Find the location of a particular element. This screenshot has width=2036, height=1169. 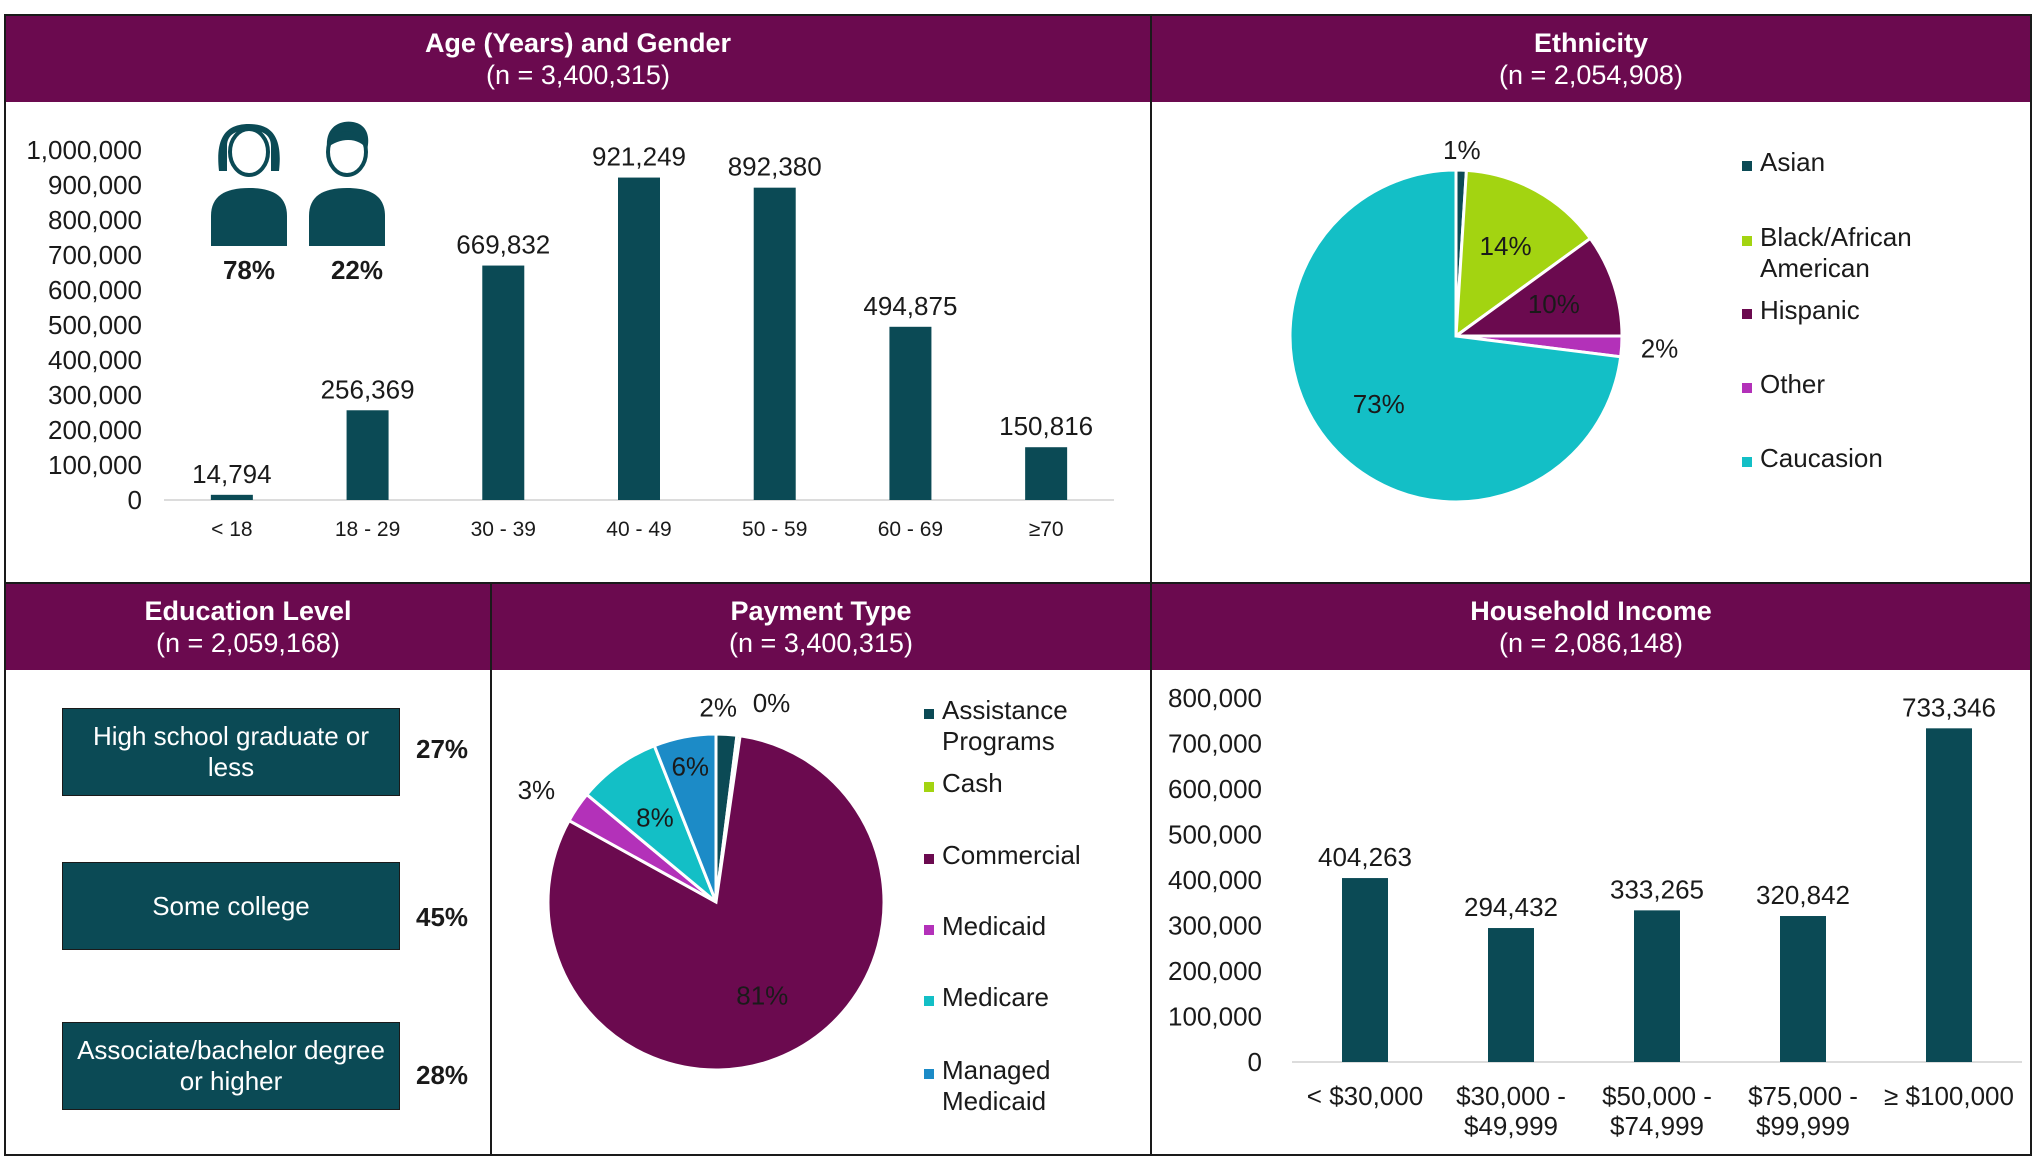

bar-value-label: 150,816 is located at coordinates (1046, 426).